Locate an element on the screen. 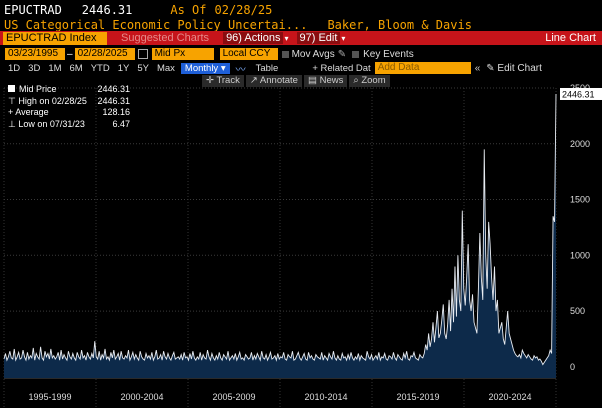 The image size is (602, 408). tools-row: ✛ Track ↗ Annotate ▤ News ⌕ Zoom is located at coordinates (301, 81).